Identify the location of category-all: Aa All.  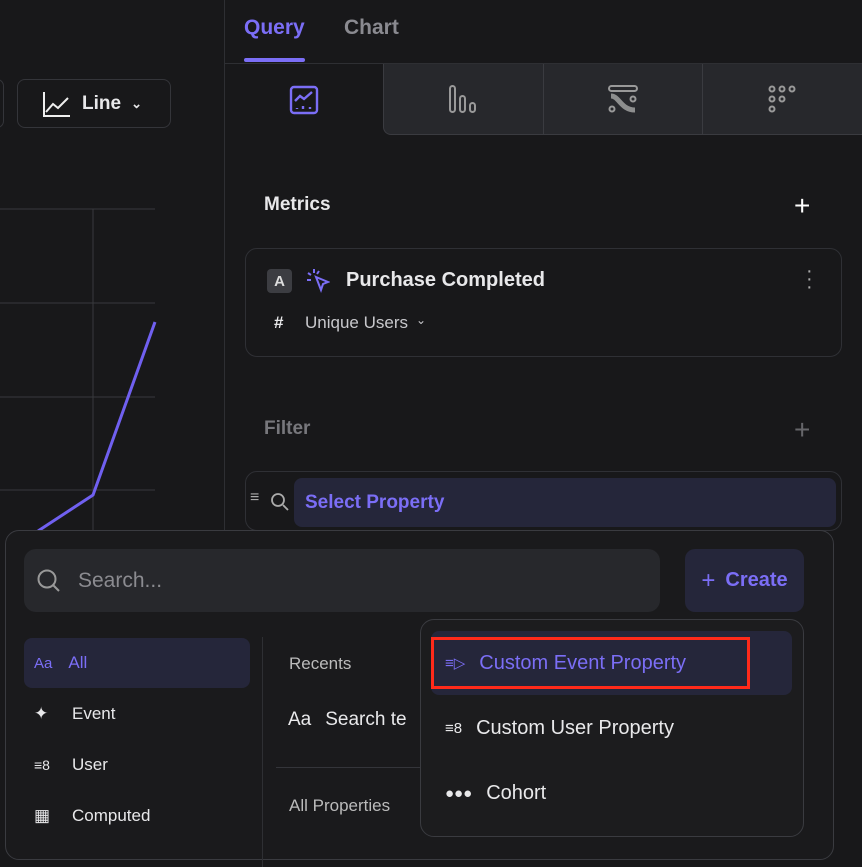
(137, 663).